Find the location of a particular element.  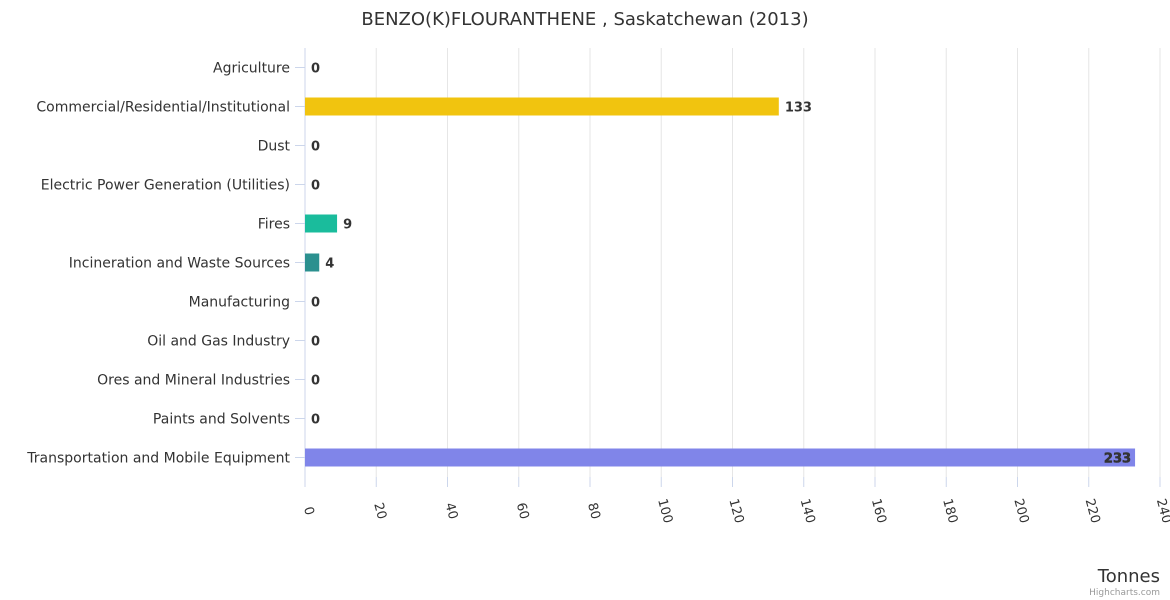

x-tick-label: 20 is located at coordinates (379, 511).